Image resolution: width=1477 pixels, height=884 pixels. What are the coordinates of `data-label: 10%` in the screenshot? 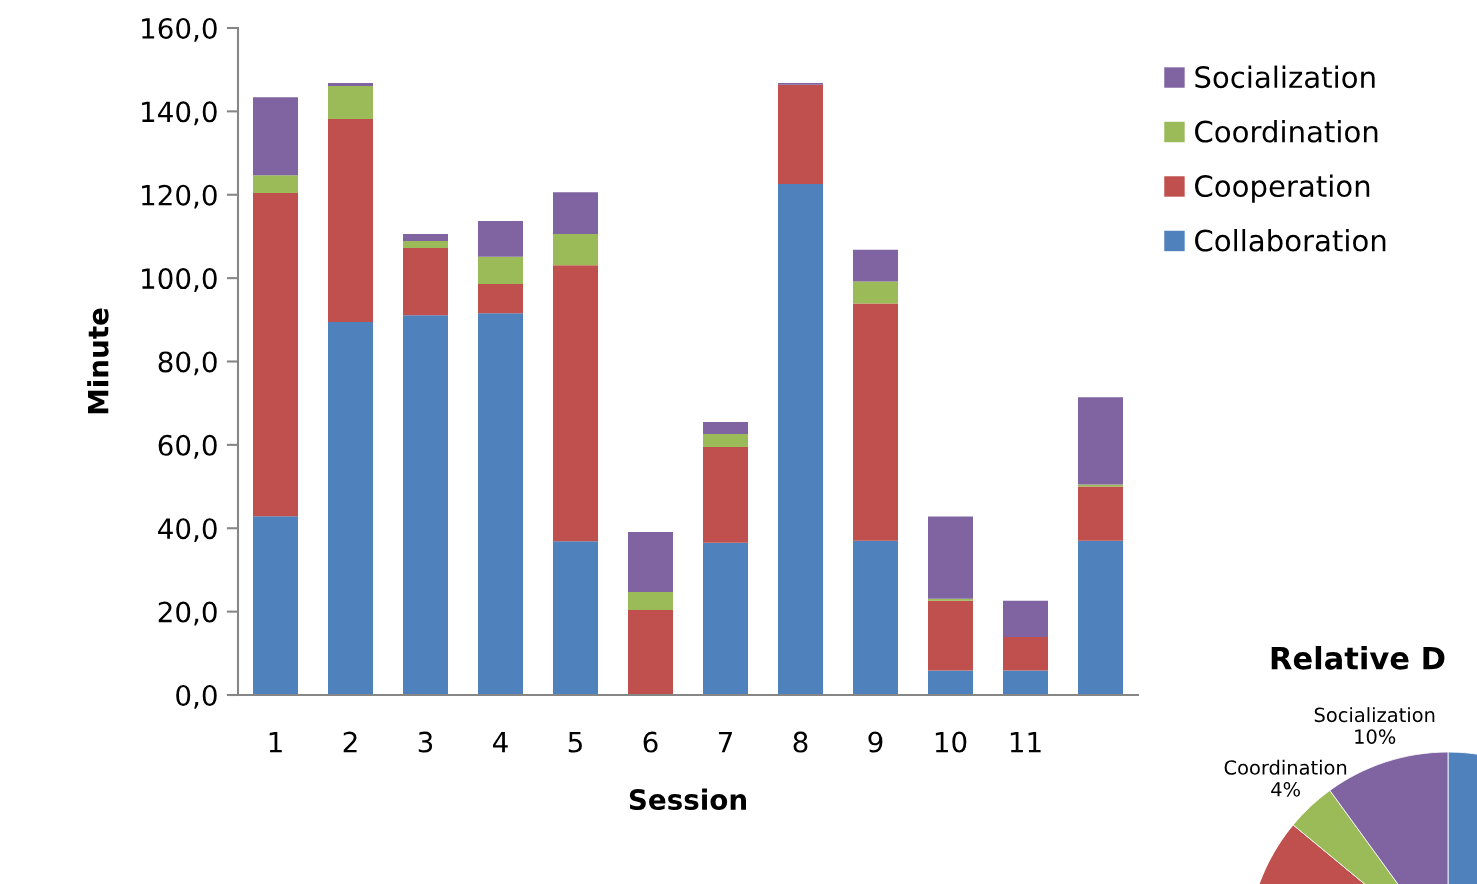 It's located at (1375, 736).